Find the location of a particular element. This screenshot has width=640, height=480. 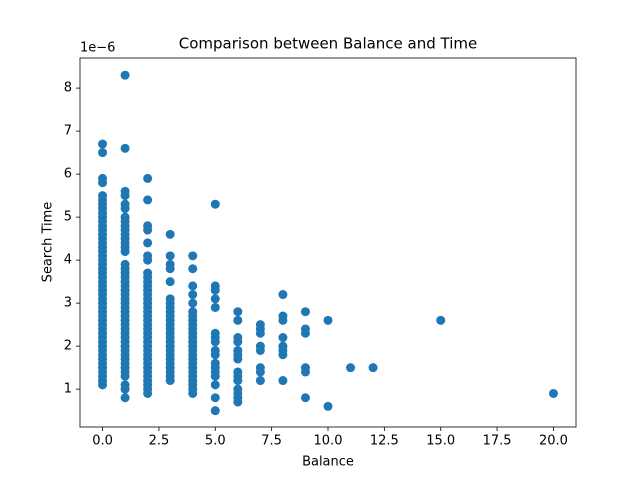

y-tick-label: 6 is located at coordinates (68, 174).